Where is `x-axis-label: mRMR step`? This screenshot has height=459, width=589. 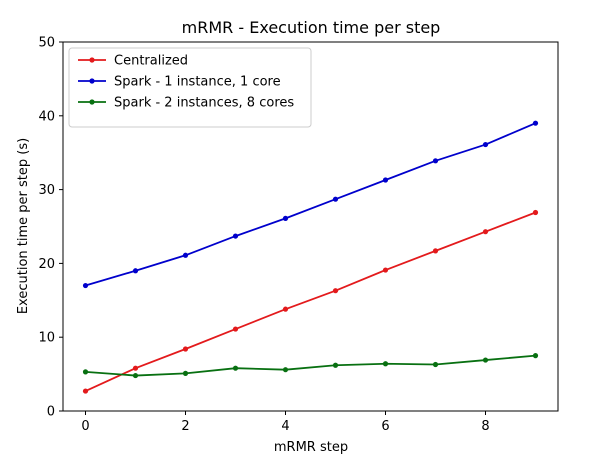 x-axis-label: mRMR step is located at coordinates (311, 447).